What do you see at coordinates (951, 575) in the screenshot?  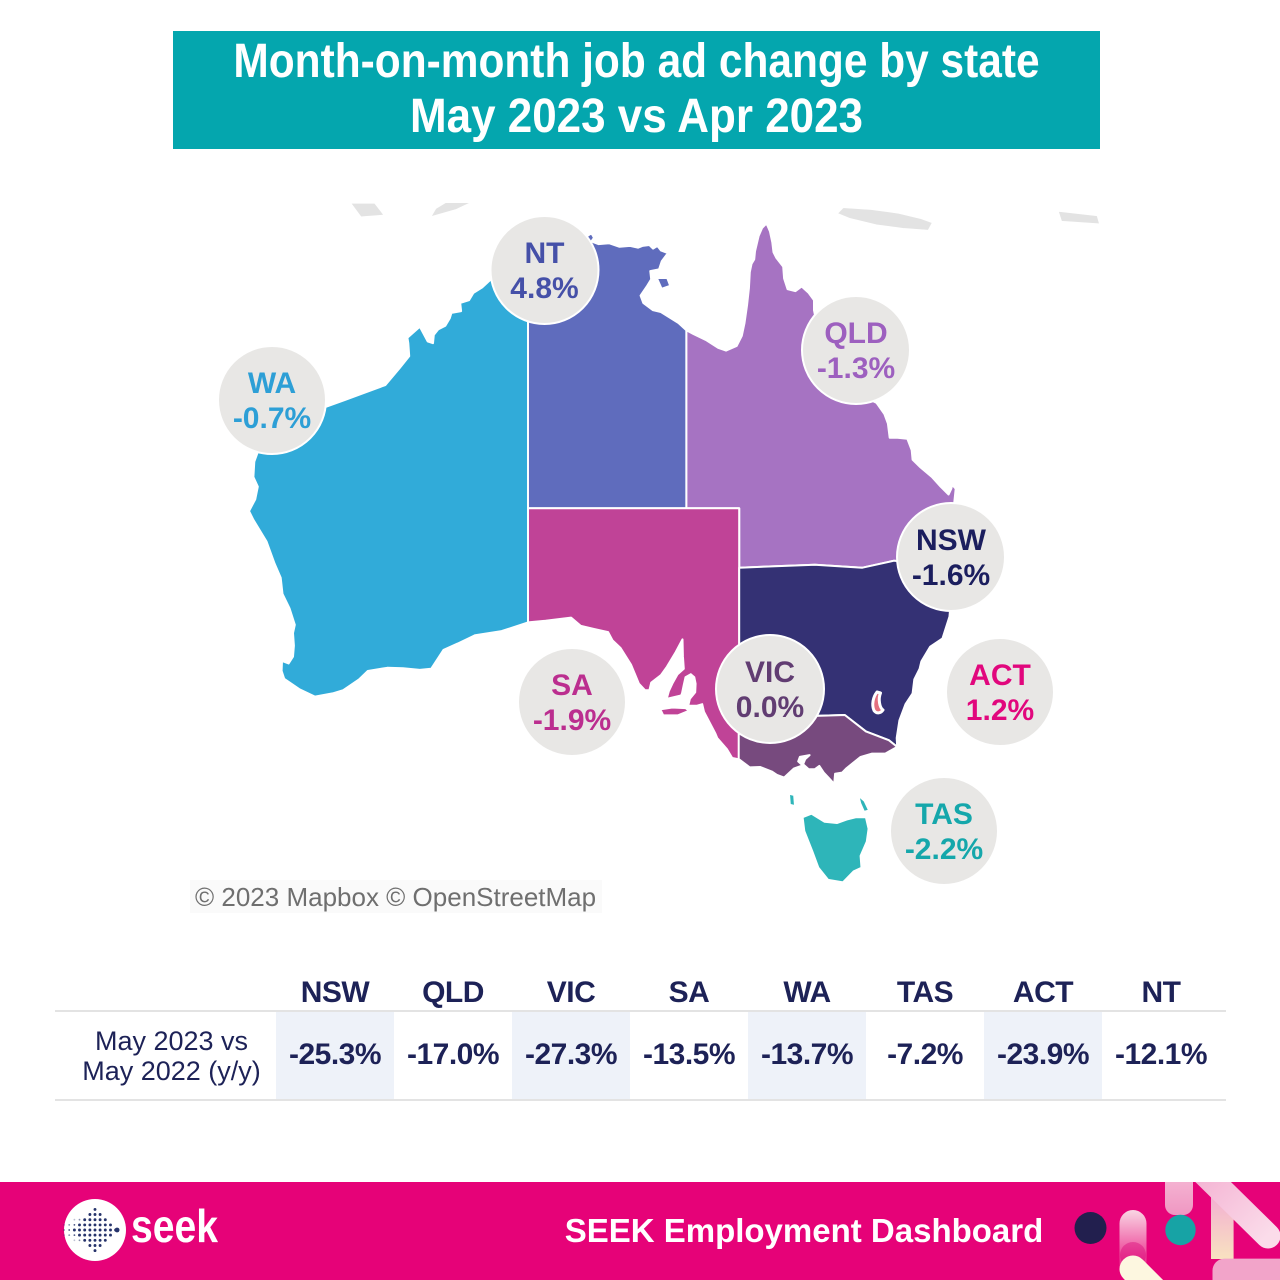 I see `svg-text: -1.6%` at bounding box center [951, 575].